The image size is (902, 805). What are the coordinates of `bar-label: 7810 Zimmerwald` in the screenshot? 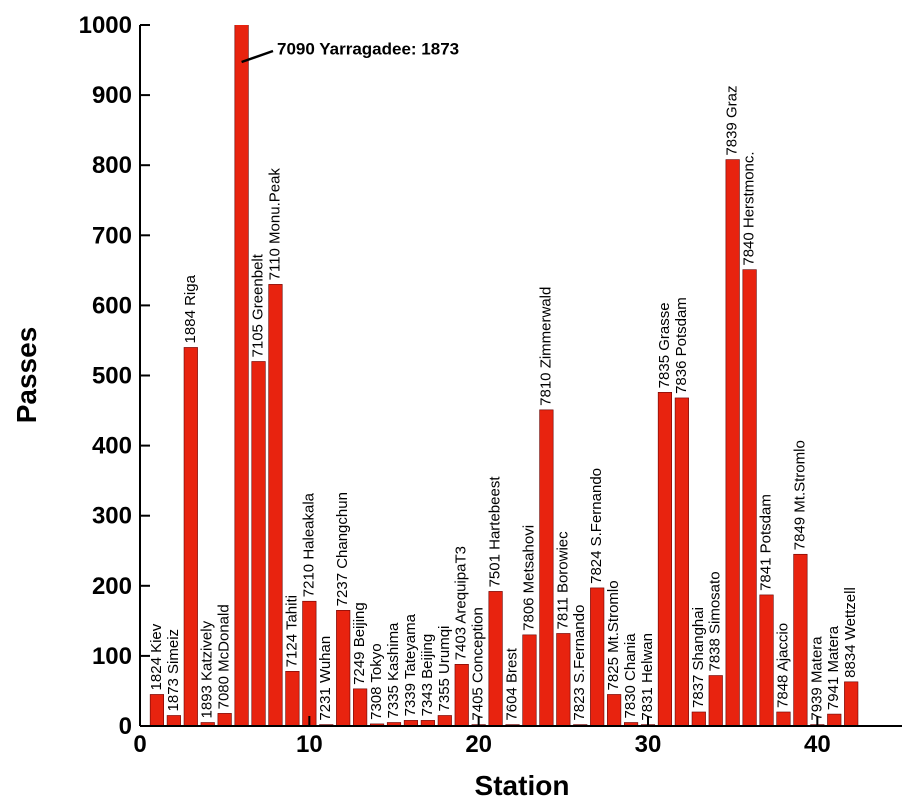 It's located at (545, 346).